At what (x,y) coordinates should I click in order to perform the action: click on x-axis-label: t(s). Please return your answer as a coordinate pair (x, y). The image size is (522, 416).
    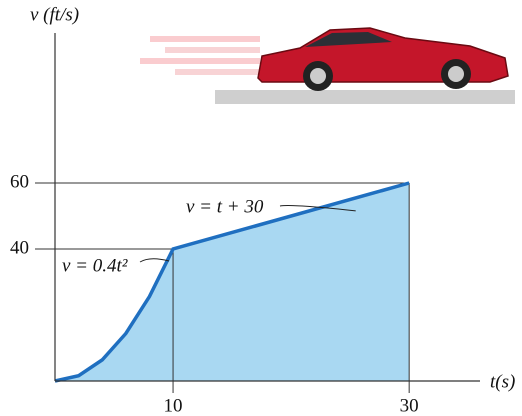
    Looking at the image, I should click on (502, 381).